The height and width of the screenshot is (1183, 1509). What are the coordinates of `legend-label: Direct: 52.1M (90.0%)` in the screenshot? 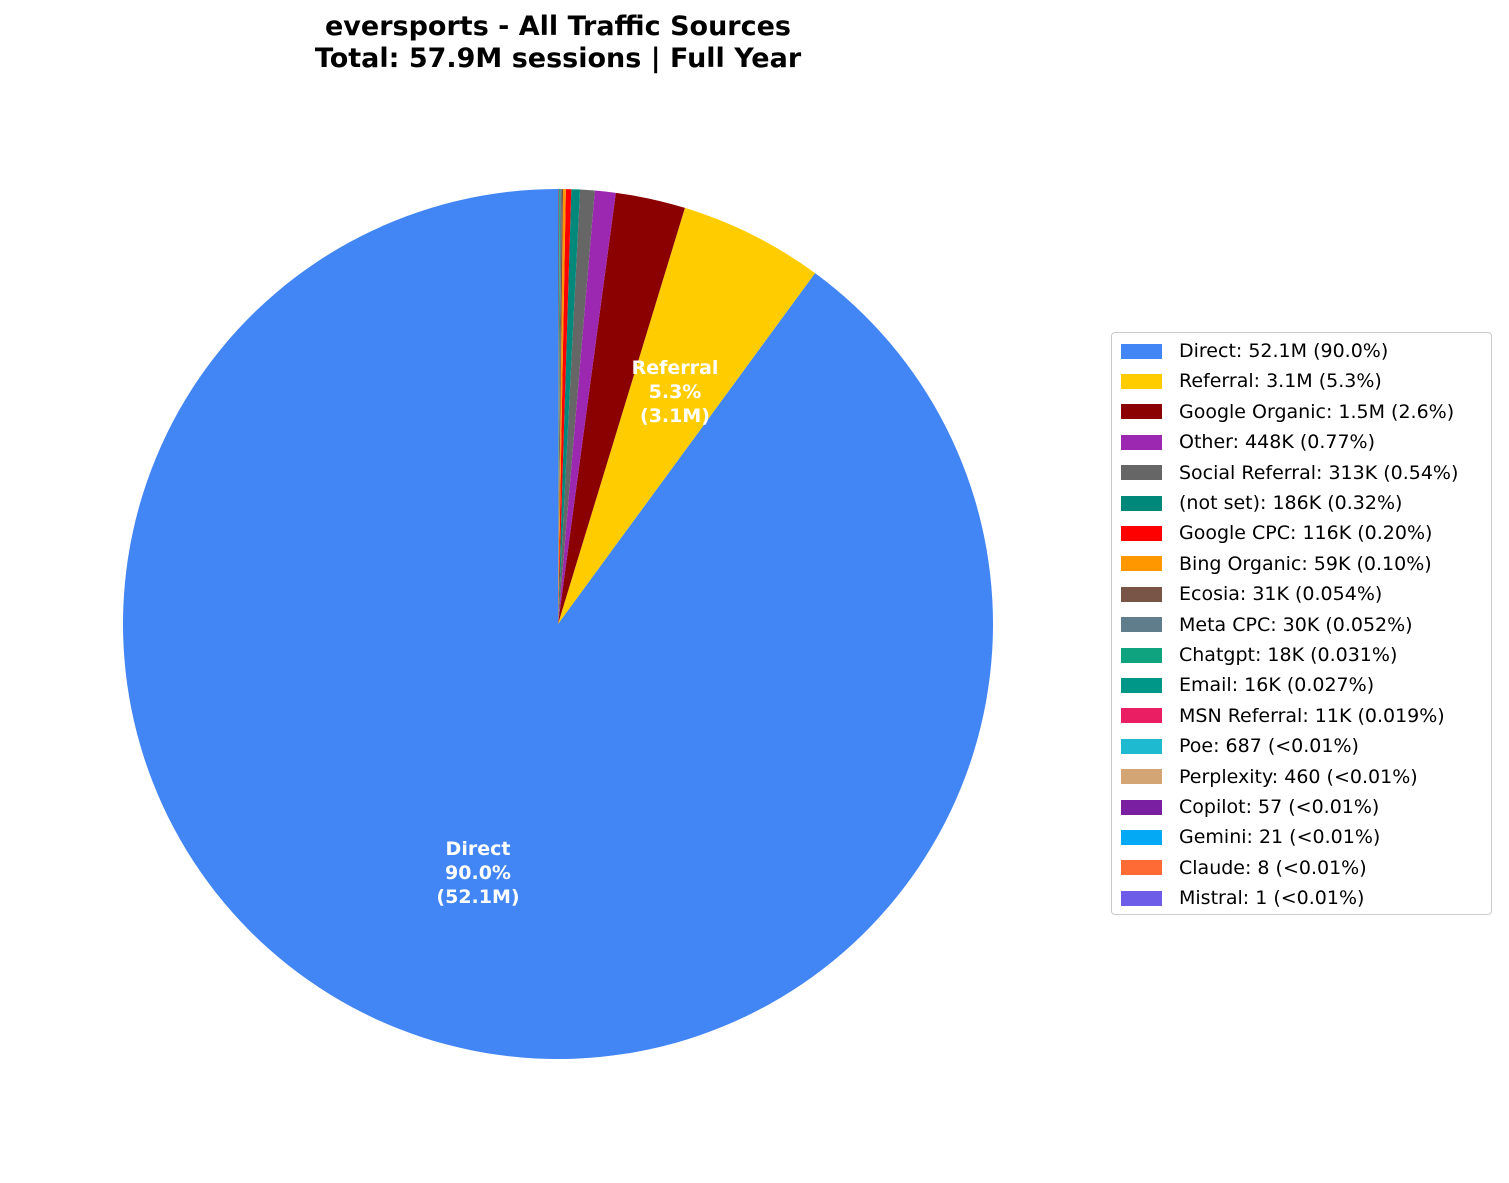 It's located at (1284, 351).